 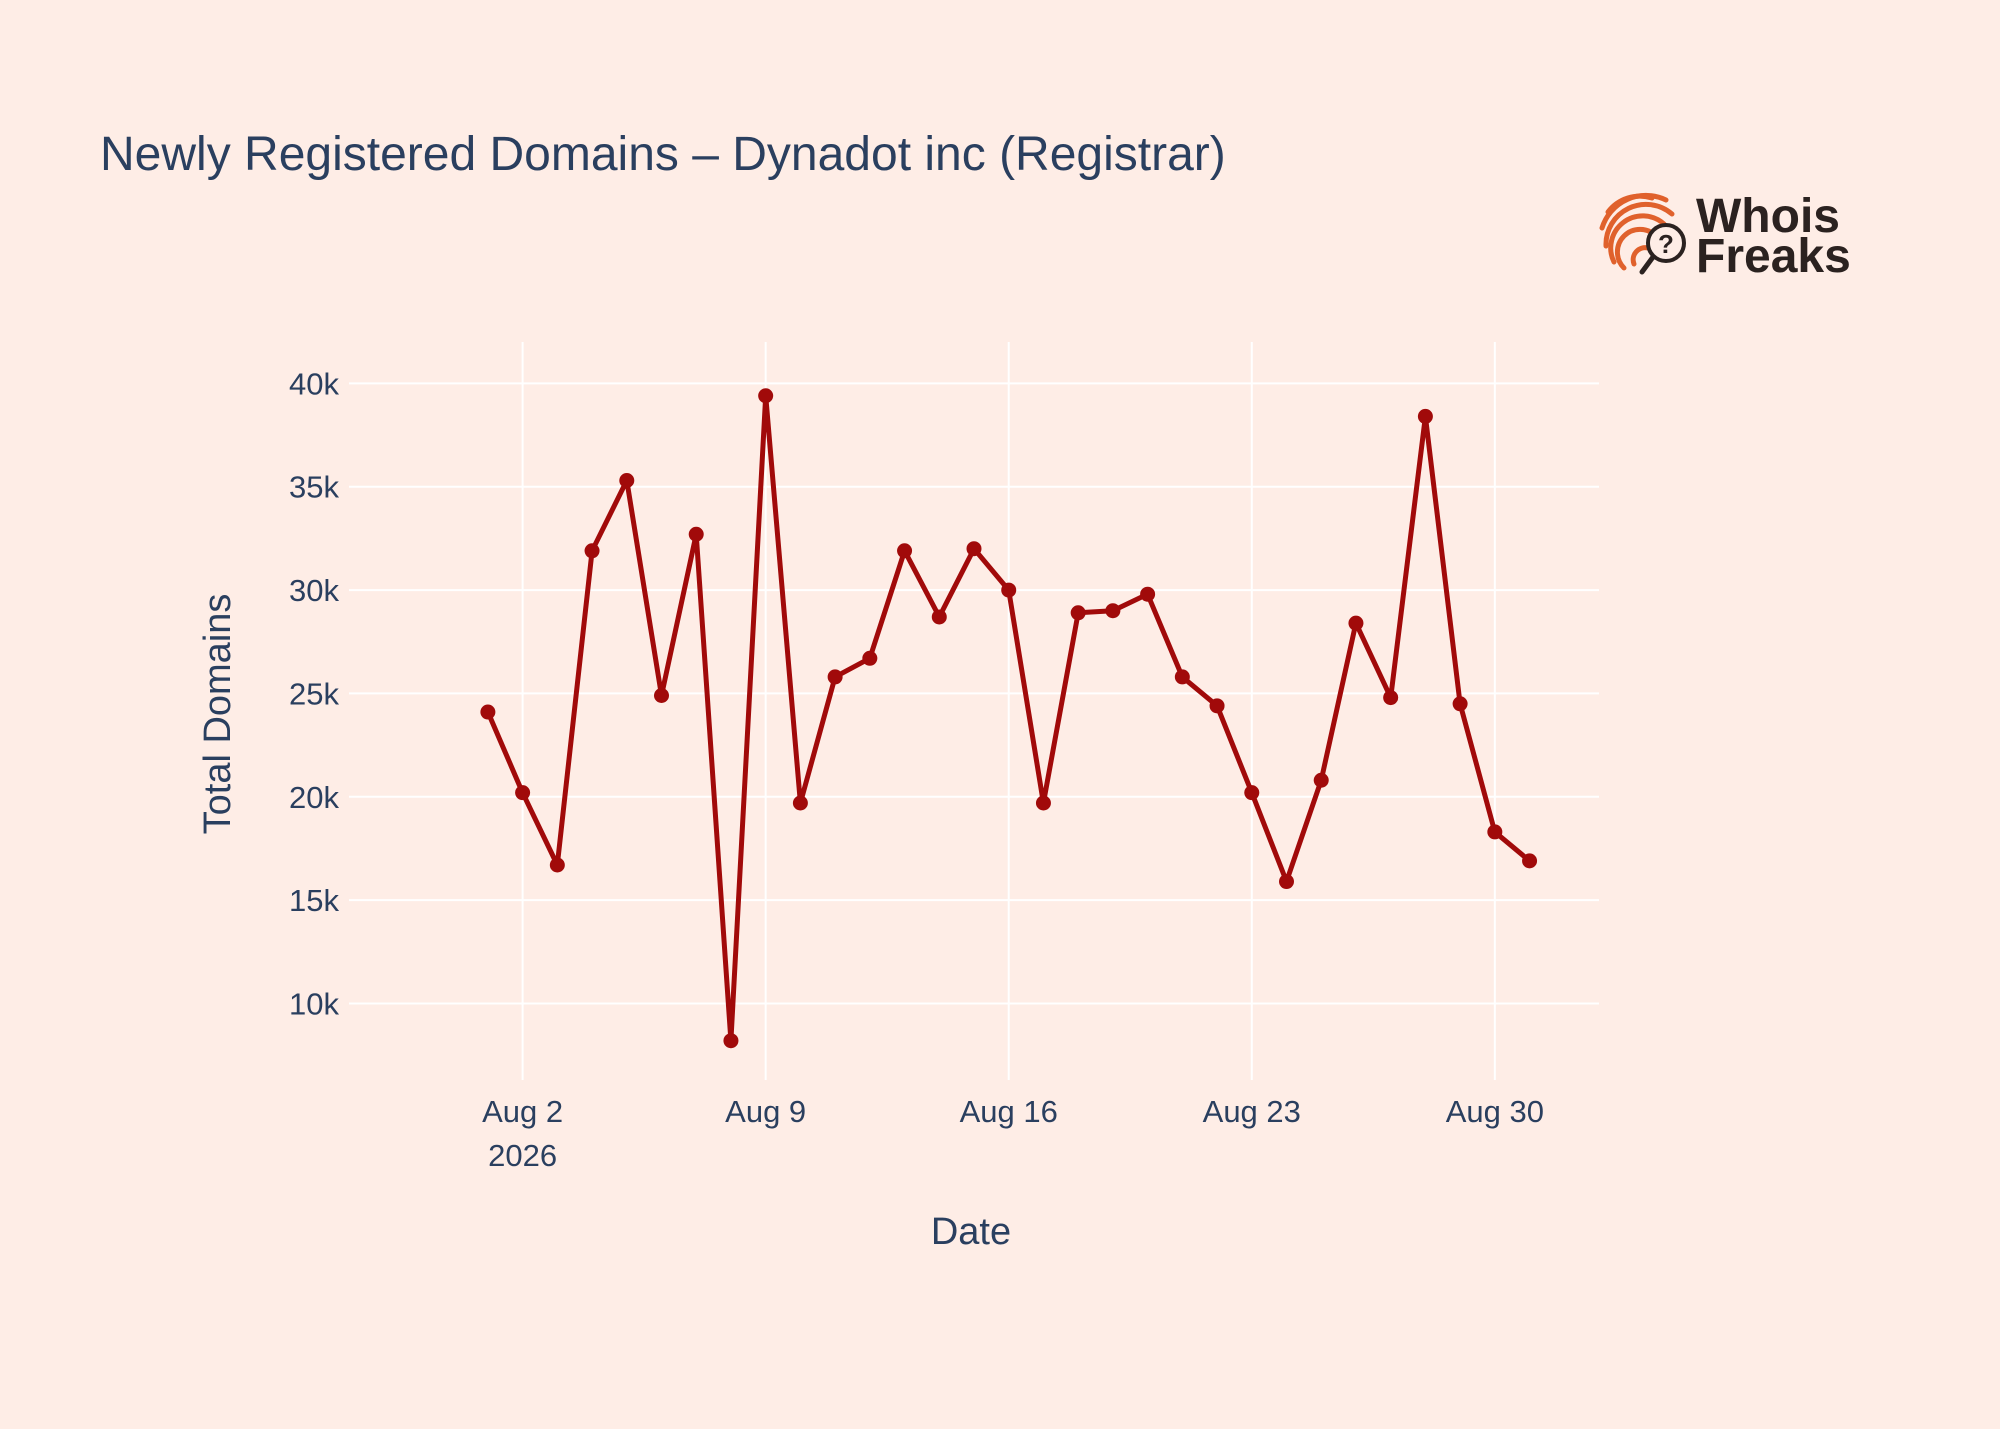 I want to click on y-tick-label: 25k, so click(x=314, y=693).